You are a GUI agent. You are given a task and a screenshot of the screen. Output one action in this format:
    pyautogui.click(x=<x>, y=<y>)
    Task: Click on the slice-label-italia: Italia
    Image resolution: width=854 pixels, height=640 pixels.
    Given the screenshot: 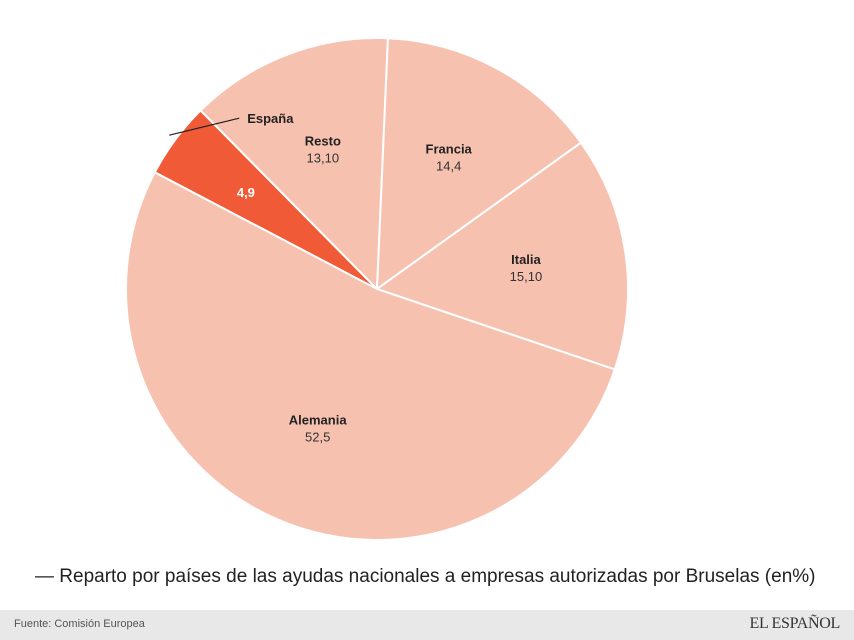 What is the action you would take?
    pyautogui.click(x=526, y=259)
    